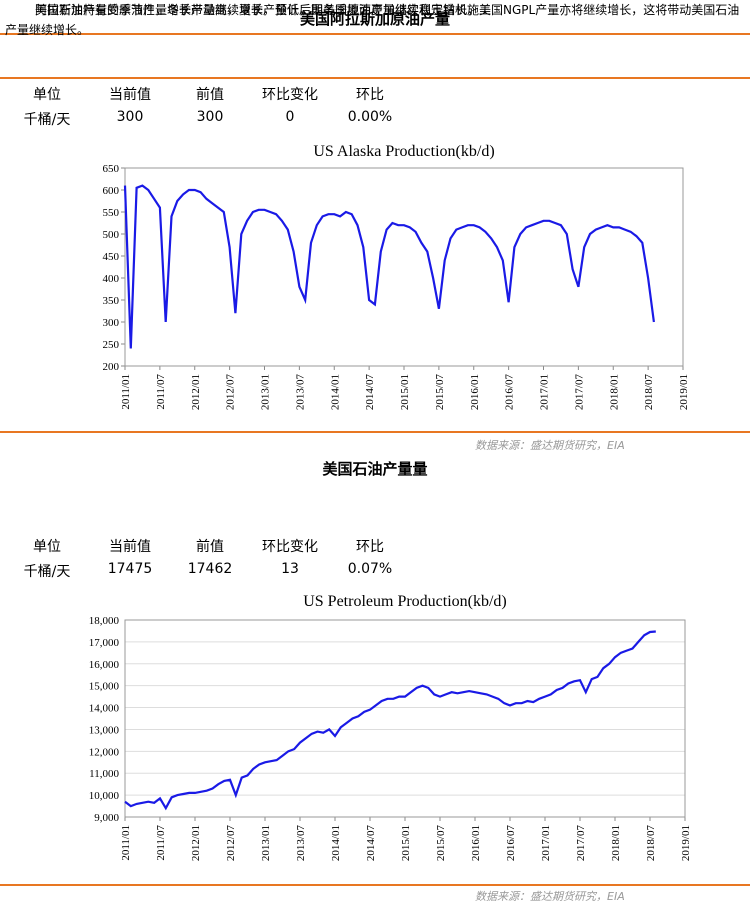 The height and width of the screenshot is (910, 750). I want to click on y-tick-label: 600, so click(111, 191).